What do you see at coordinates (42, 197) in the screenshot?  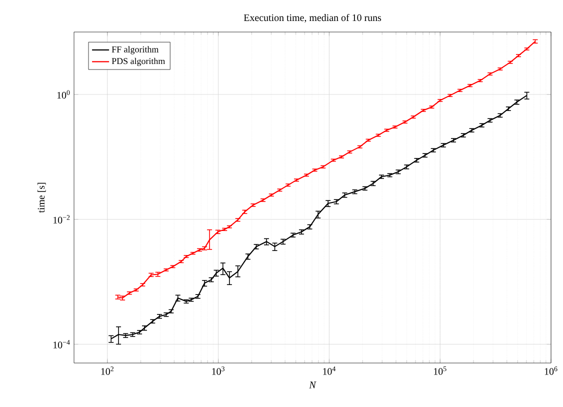 I see `y-axis-title: time [s]` at bounding box center [42, 197].